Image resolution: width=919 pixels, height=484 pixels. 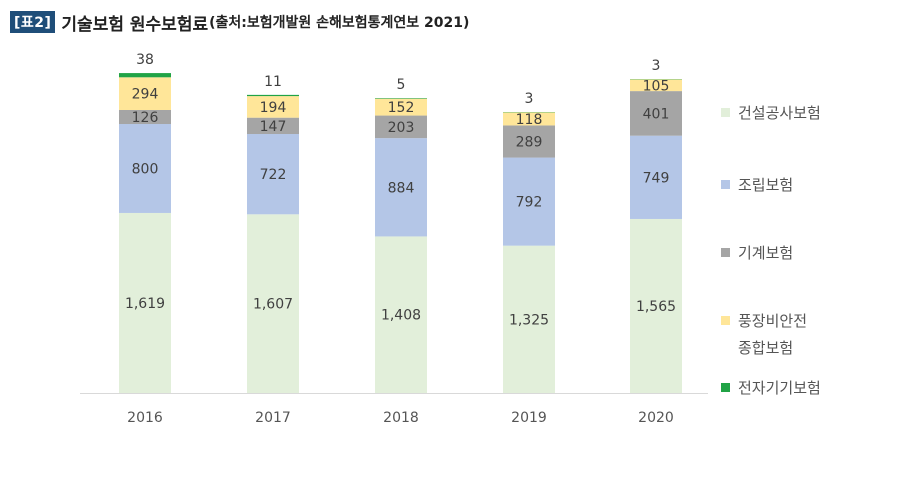 I want to click on data-label-2016-5: 38, so click(x=145, y=60).